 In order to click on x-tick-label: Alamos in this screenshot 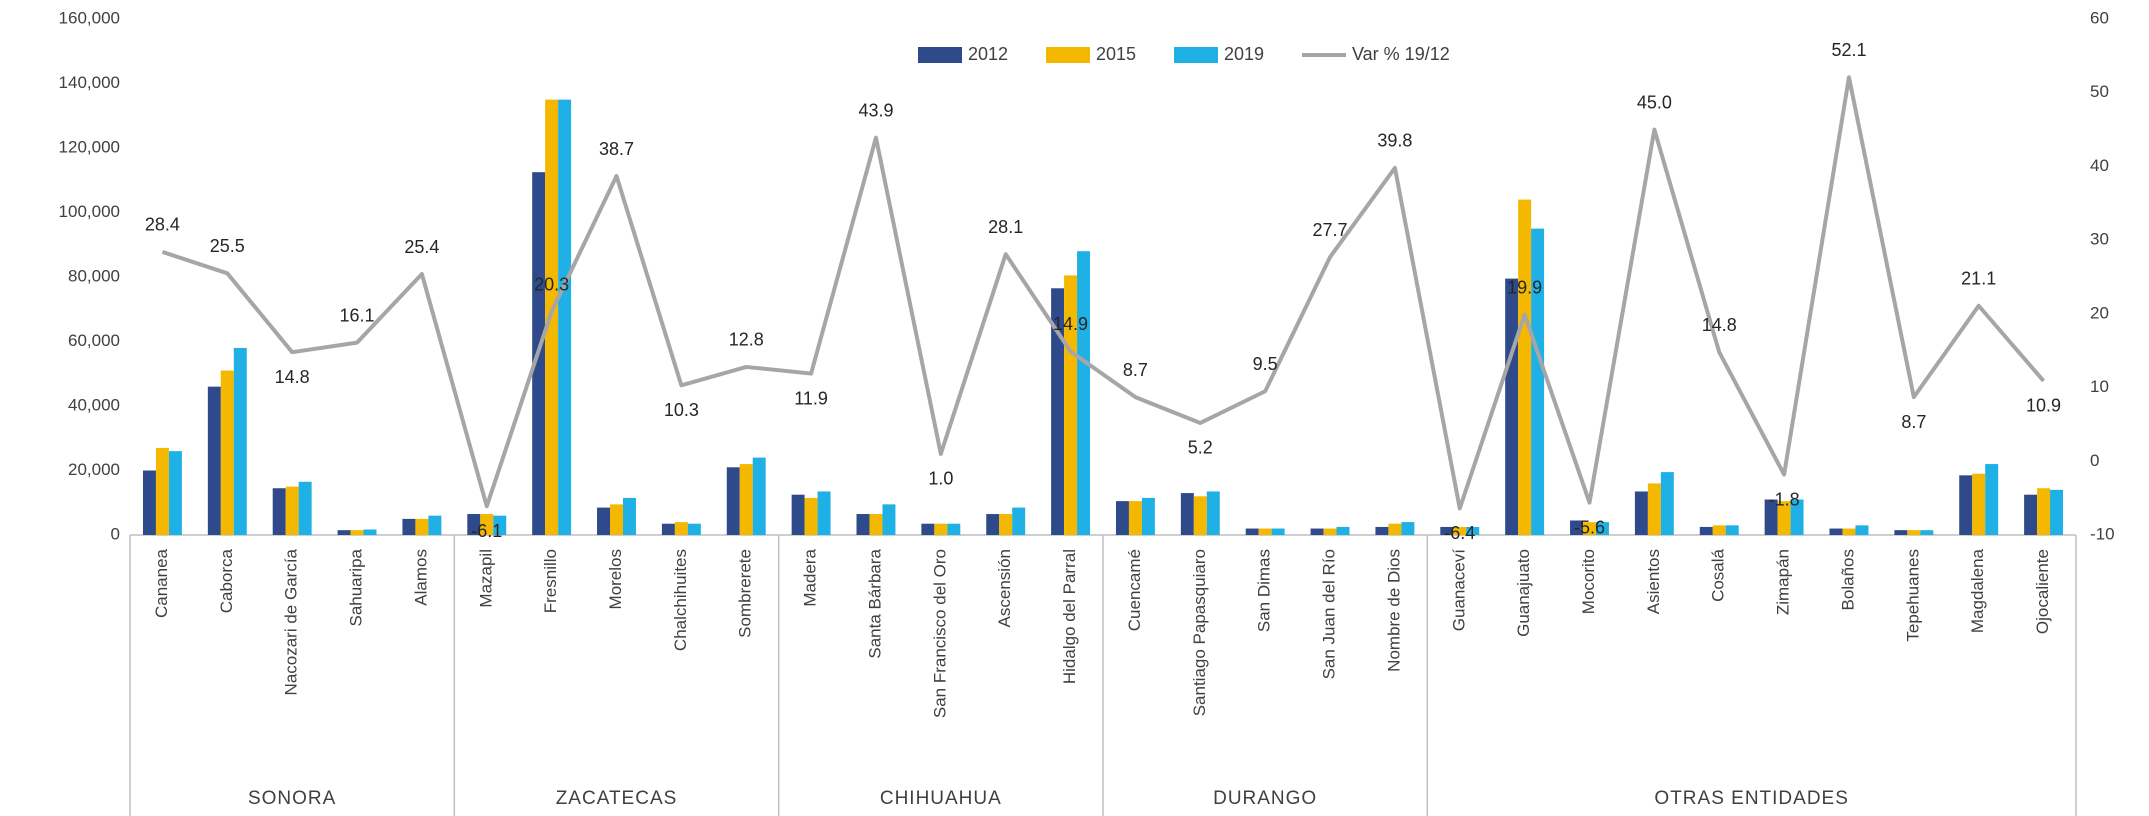, I will do `click(420, 577)`.